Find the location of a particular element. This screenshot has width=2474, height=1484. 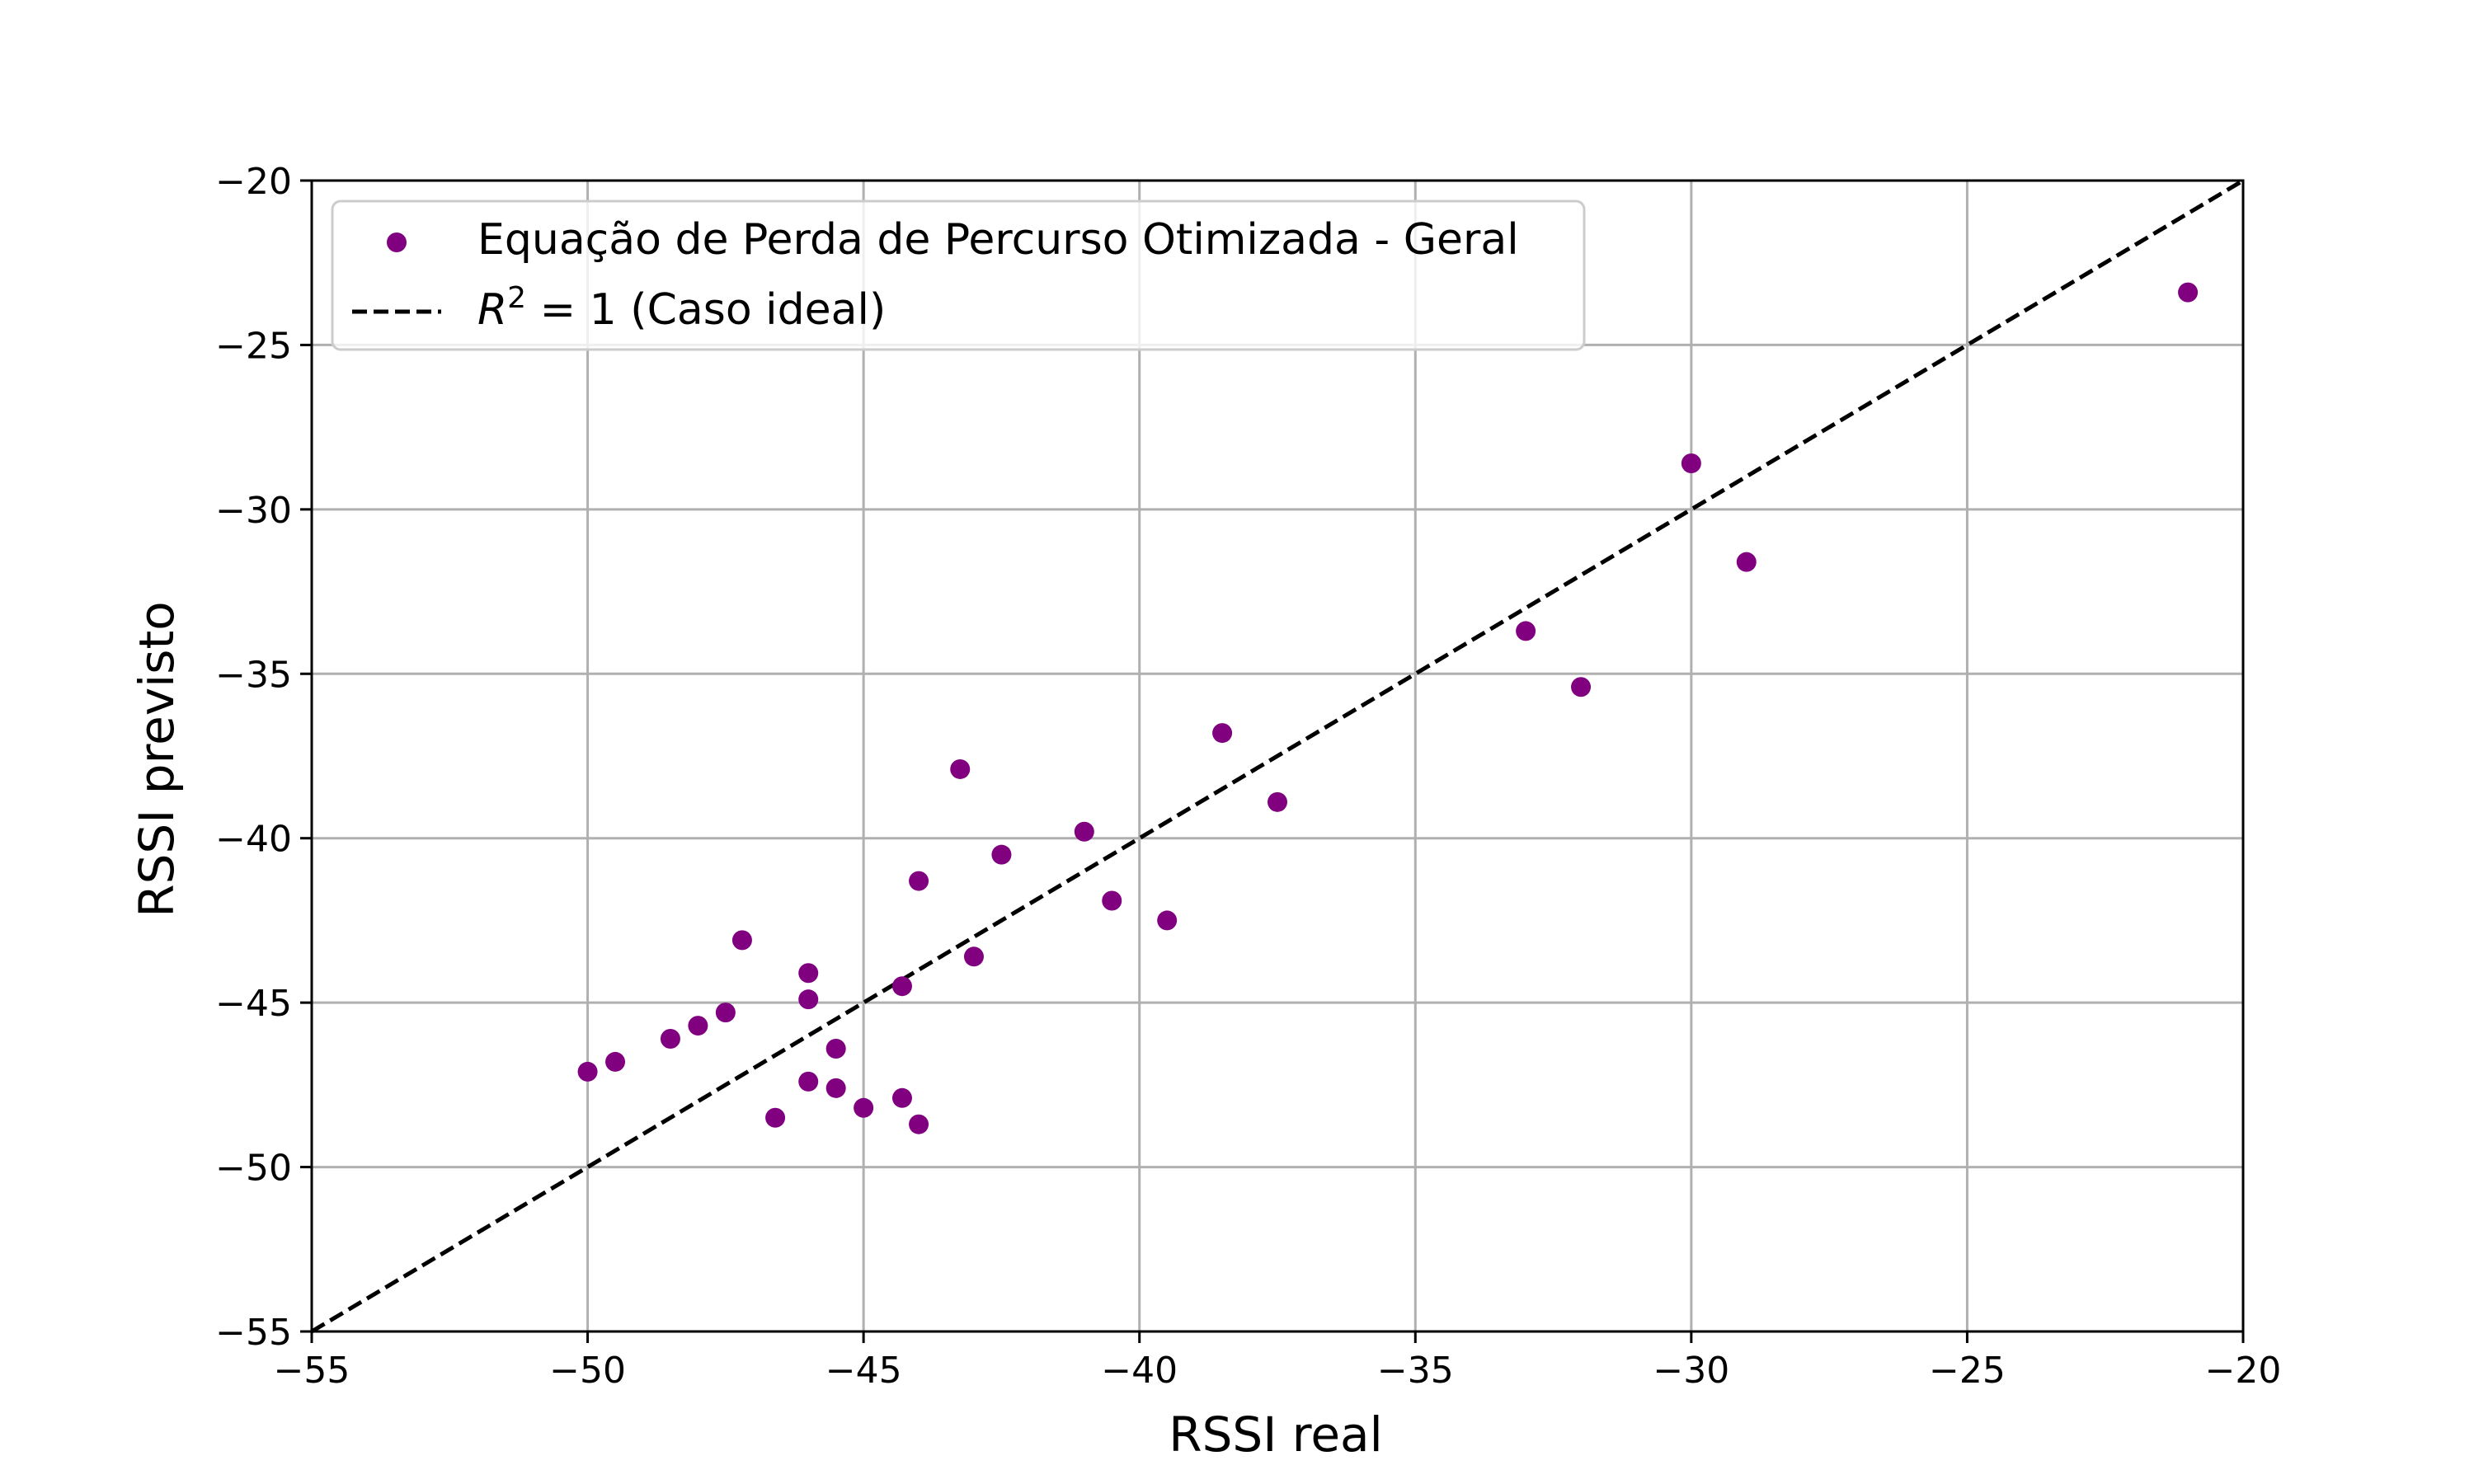

y-tick-label: −20 is located at coordinates (253, 182).